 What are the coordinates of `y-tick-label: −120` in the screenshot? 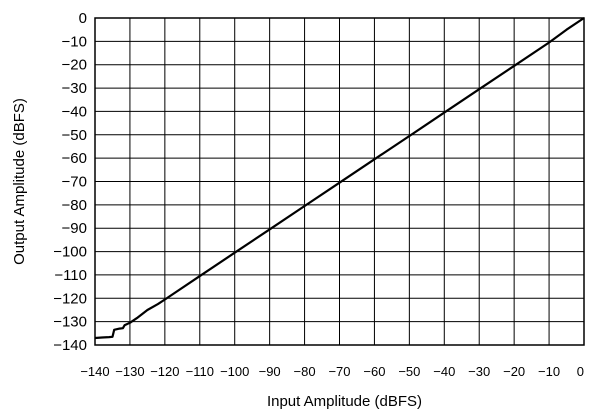 It's located at (70, 298).